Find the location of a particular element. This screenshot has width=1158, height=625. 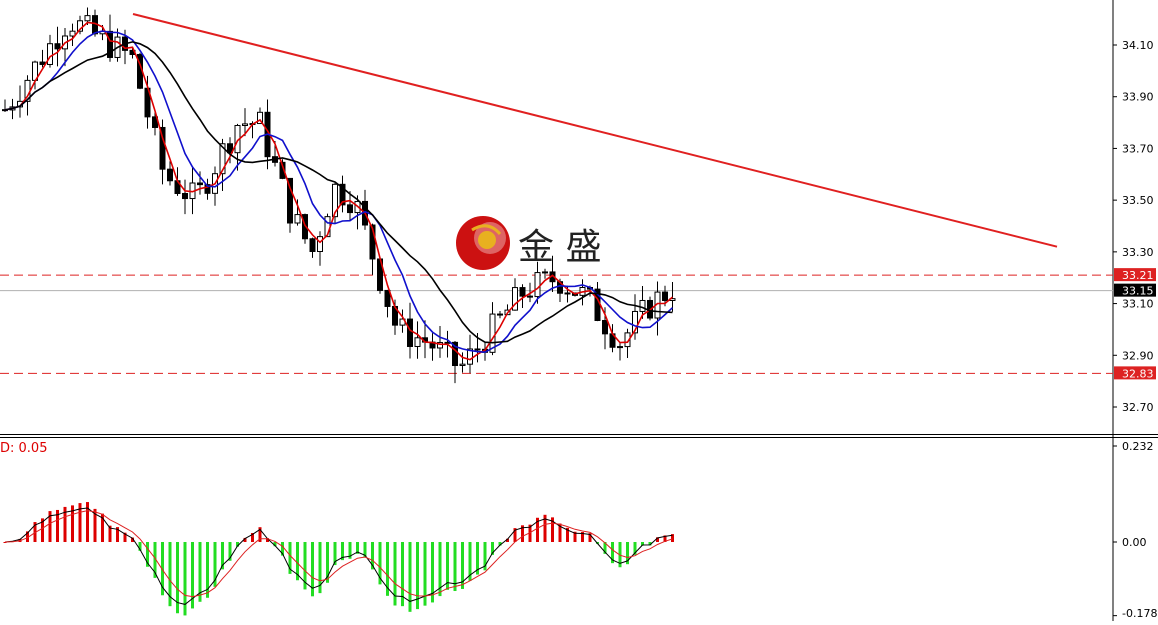

price-tick-label: 33.70 is located at coordinates (1138, 148).